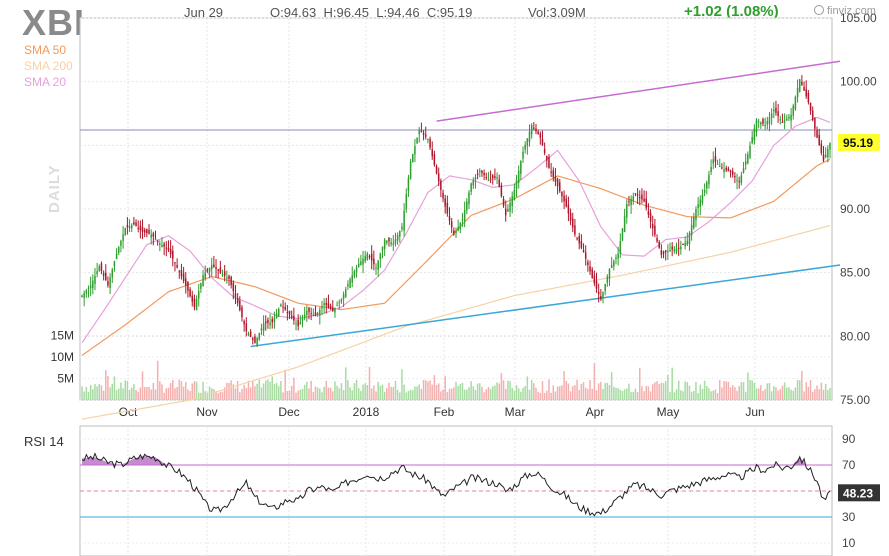 This screenshot has width=889, height=556. Describe the element at coordinates (371, 12) in the screenshot. I see `ohlc-readout: O:94.63 H:96.45 L:94.46 C:95.19` at that location.